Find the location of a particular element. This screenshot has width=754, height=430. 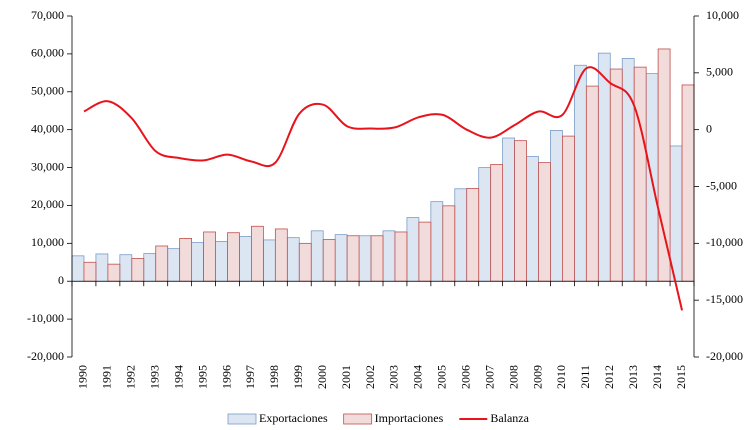

x-tick-label: 2011 is located at coordinates (585, 377).